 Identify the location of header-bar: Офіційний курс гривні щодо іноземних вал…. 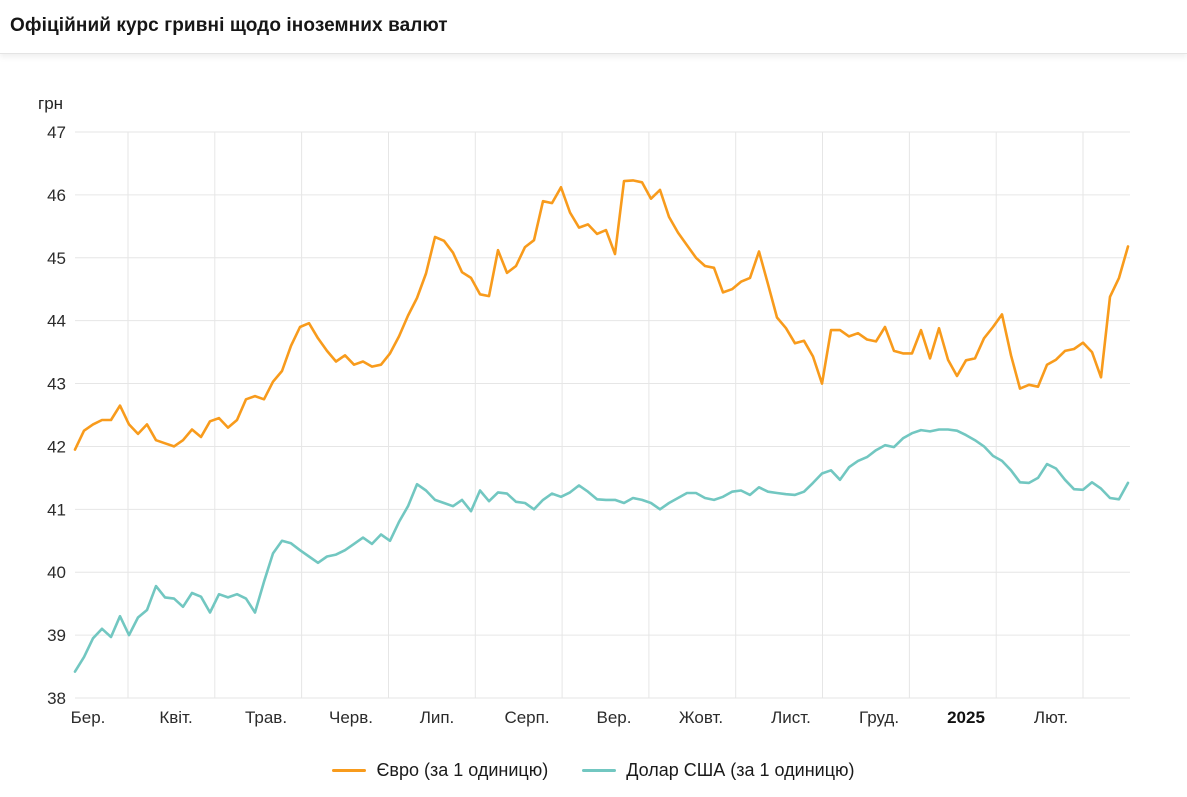
(593, 27).